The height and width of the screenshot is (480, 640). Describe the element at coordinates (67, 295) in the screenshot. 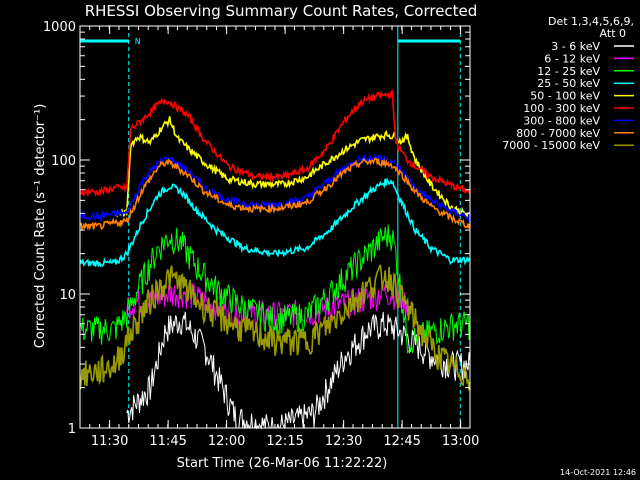

I see `y-tick-label: 10` at that location.